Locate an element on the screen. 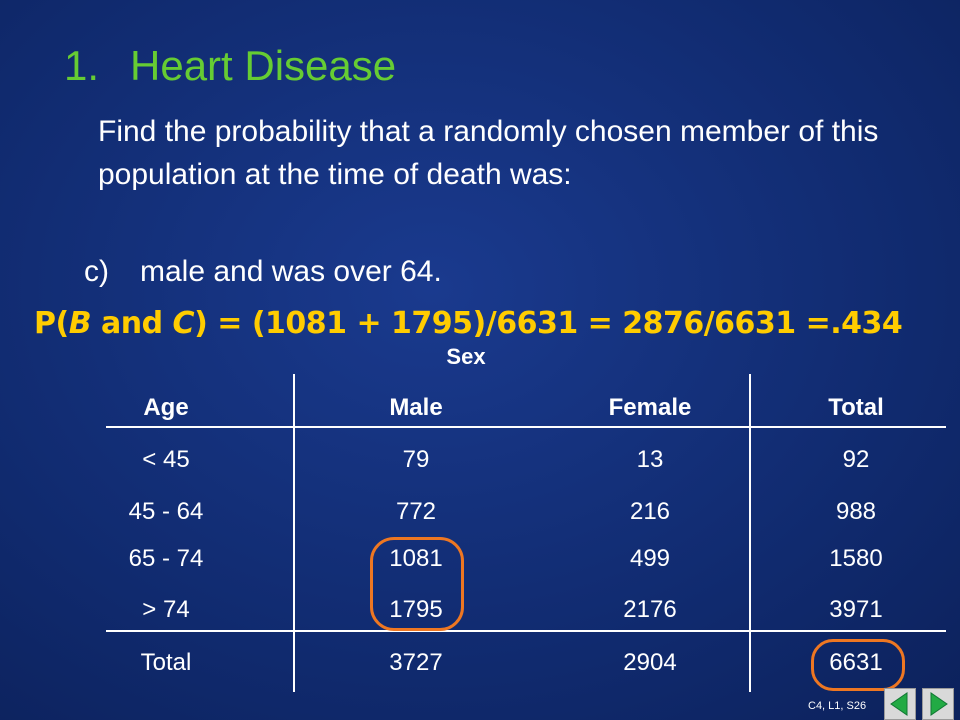 Image resolution: width=960 pixels, height=720 pixels. male-cell: 1081 is located at coordinates (416, 558).